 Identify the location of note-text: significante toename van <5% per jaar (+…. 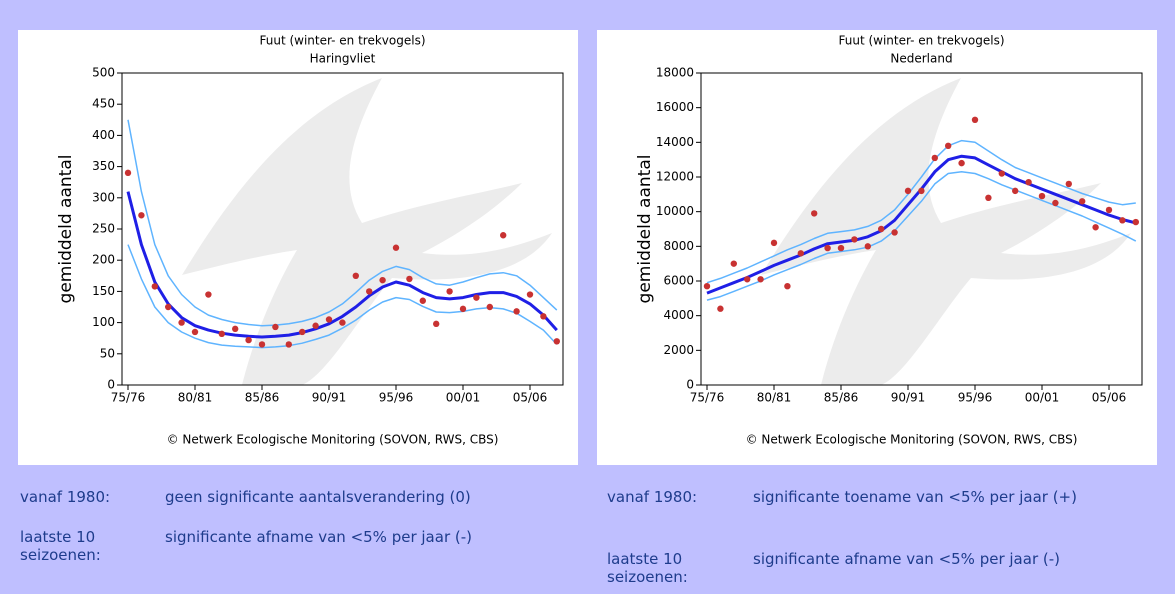
(915, 497).